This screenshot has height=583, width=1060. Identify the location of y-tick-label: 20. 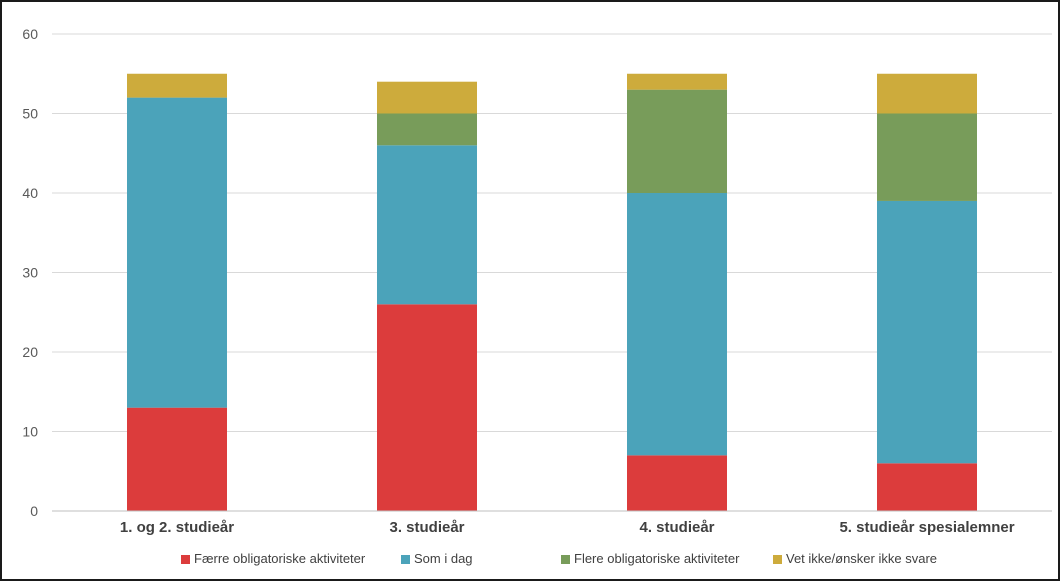
(30, 352).